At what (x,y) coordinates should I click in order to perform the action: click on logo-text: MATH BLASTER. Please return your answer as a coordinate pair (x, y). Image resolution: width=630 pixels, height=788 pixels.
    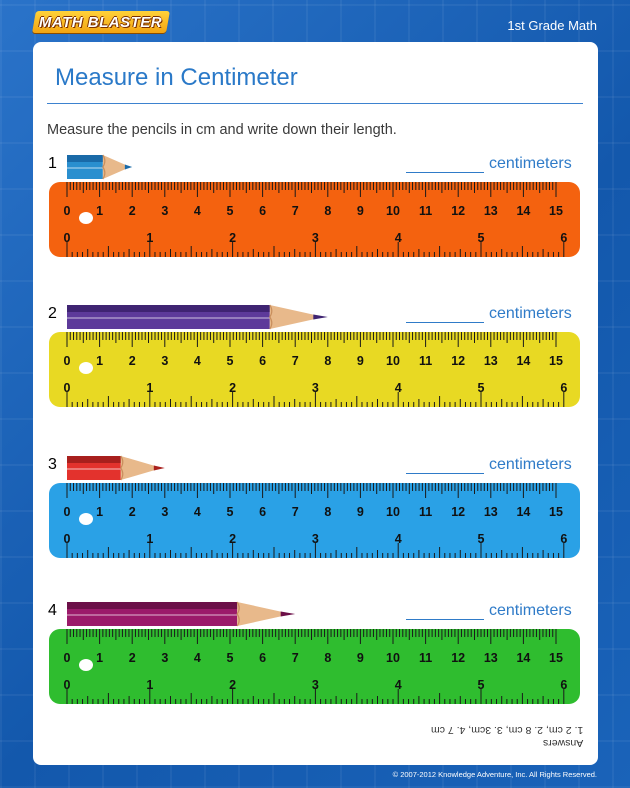
    Looking at the image, I should click on (101, 22).